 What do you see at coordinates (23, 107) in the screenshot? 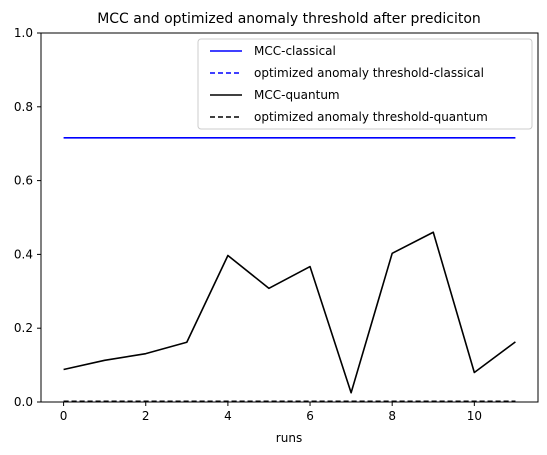
I see `y-tick-label: 0.8` at bounding box center [23, 107].